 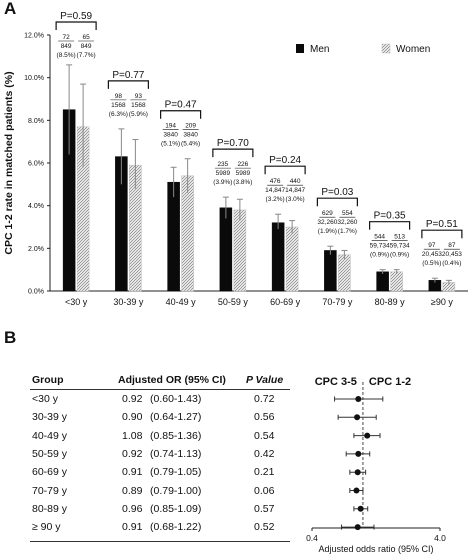 What do you see at coordinates (181, 105) in the screenshot?
I see `p-value-label: P=0.47` at bounding box center [181, 105].